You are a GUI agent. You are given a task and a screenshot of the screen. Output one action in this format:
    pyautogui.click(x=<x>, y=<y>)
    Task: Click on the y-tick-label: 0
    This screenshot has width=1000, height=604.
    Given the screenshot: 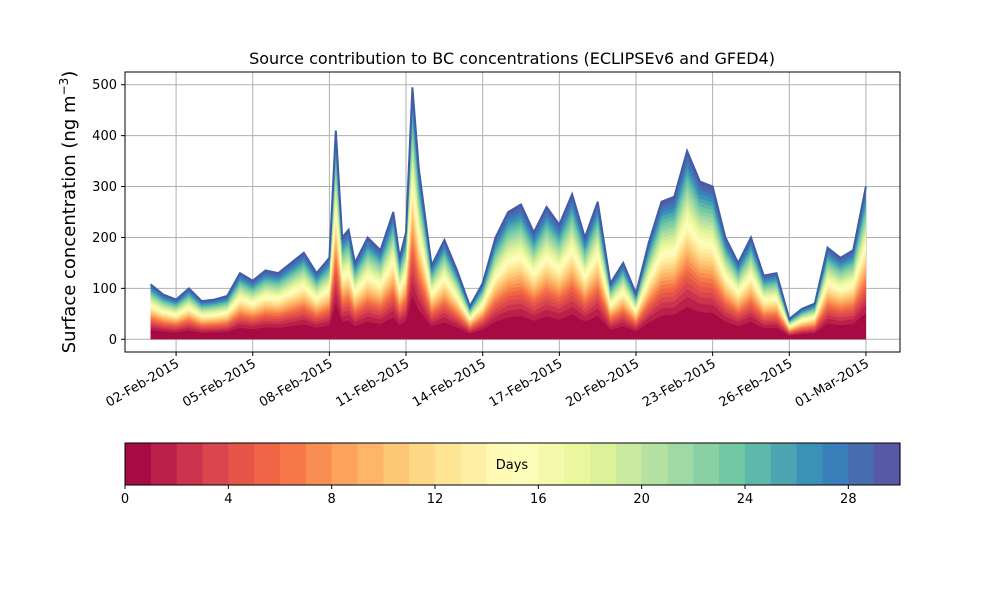 What is the action you would take?
    pyautogui.click(x=113, y=340)
    